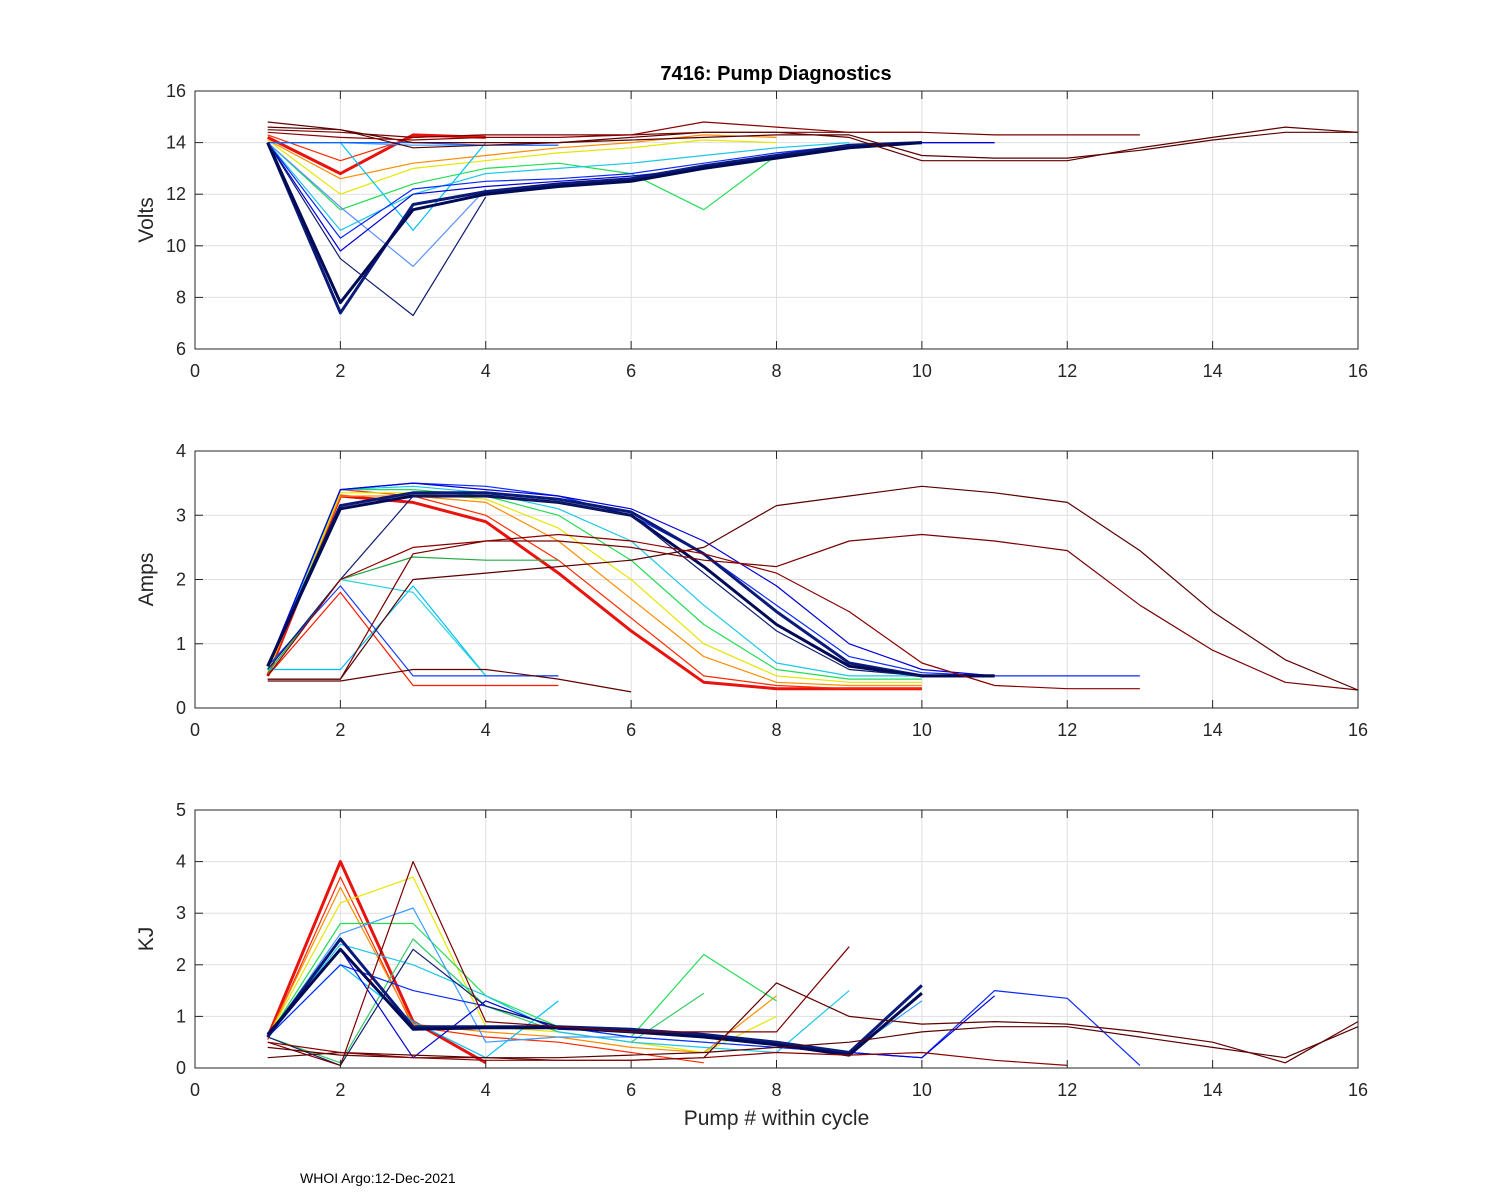 Image resolution: width=1500 pixels, height=1200 pixels. What do you see at coordinates (413, 631) in the screenshot?
I see `amps-series-blue-low` at bounding box center [413, 631].